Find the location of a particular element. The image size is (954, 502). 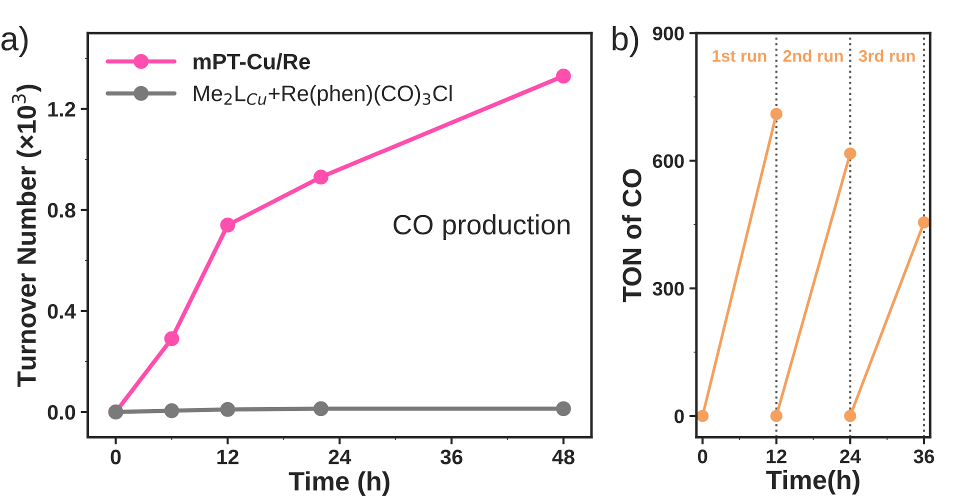

x-axis-title: Time(h) is located at coordinates (813, 482).